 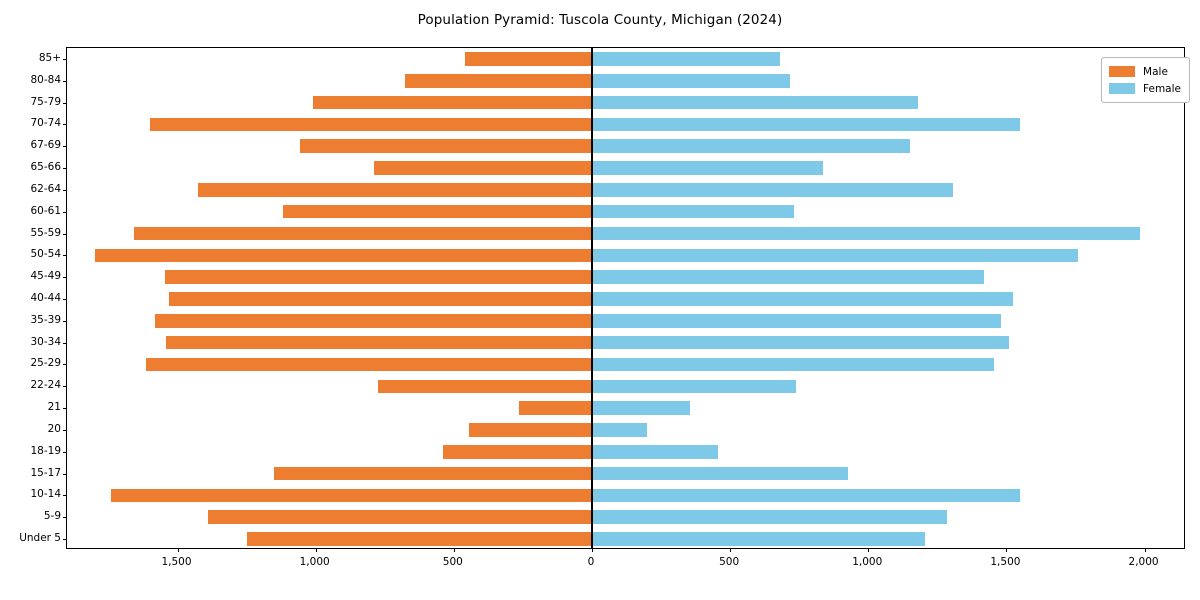 I want to click on x-axis-label: 1,500, so click(x=1005, y=562).